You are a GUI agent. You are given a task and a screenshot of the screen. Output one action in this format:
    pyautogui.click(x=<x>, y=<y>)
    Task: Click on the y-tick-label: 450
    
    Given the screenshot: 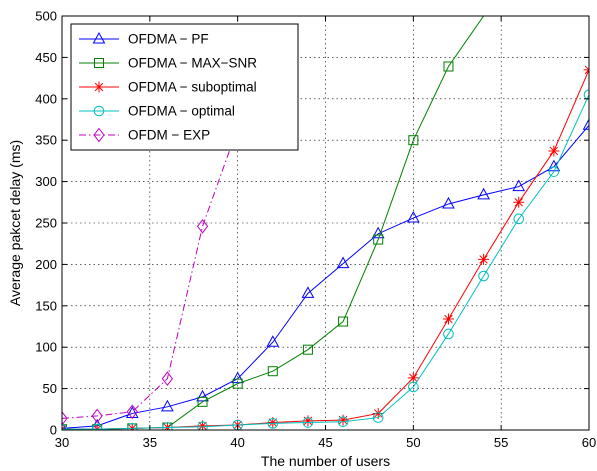 What is the action you would take?
    pyautogui.click(x=46, y=57)
    